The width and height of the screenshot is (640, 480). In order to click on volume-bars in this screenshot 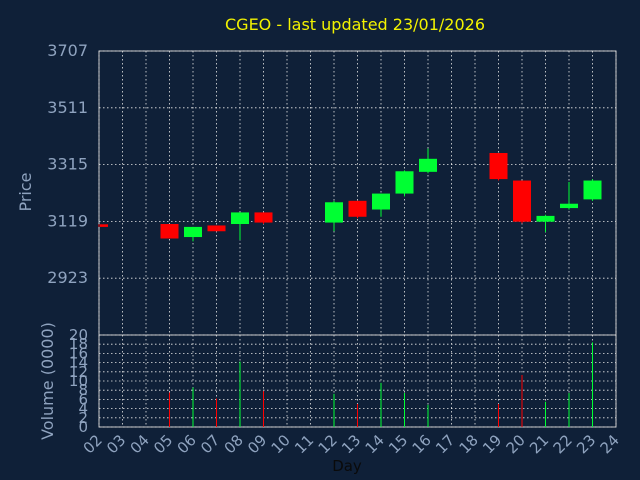, I will do `click(381, 384)`.